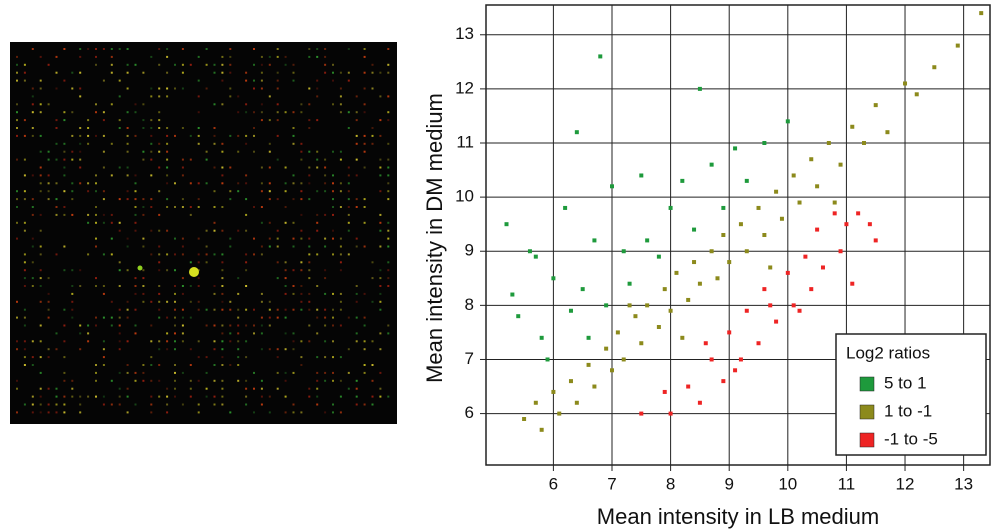 This screenshot has width=1003, height=532. What do you see at coordinates (847, 483) in the screenshot?
I see `x-tick-label: 11` at bounding box center [847, 483].